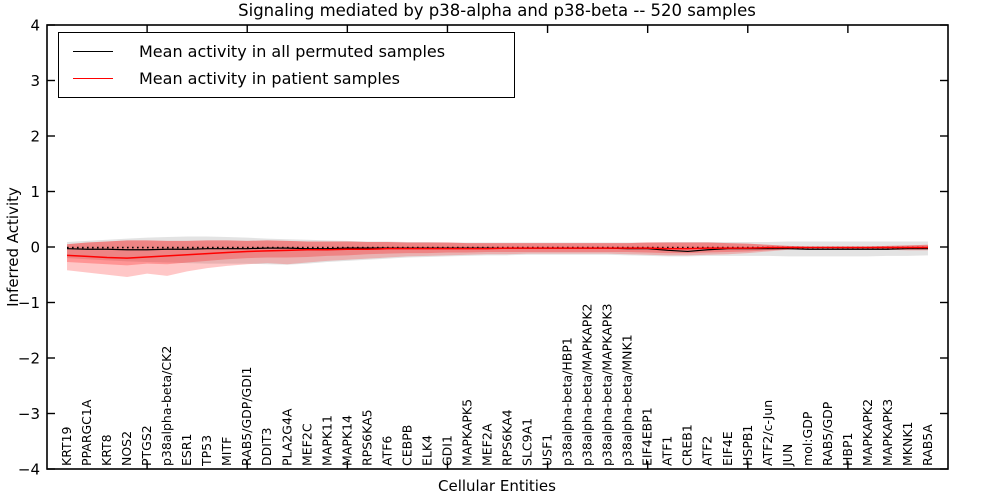 The width and height of the screenshot is (1000, 500). Describe the element at coordinates (486, 444) in the screenshot. I see `x-tick-label: MEF2A` at that location.